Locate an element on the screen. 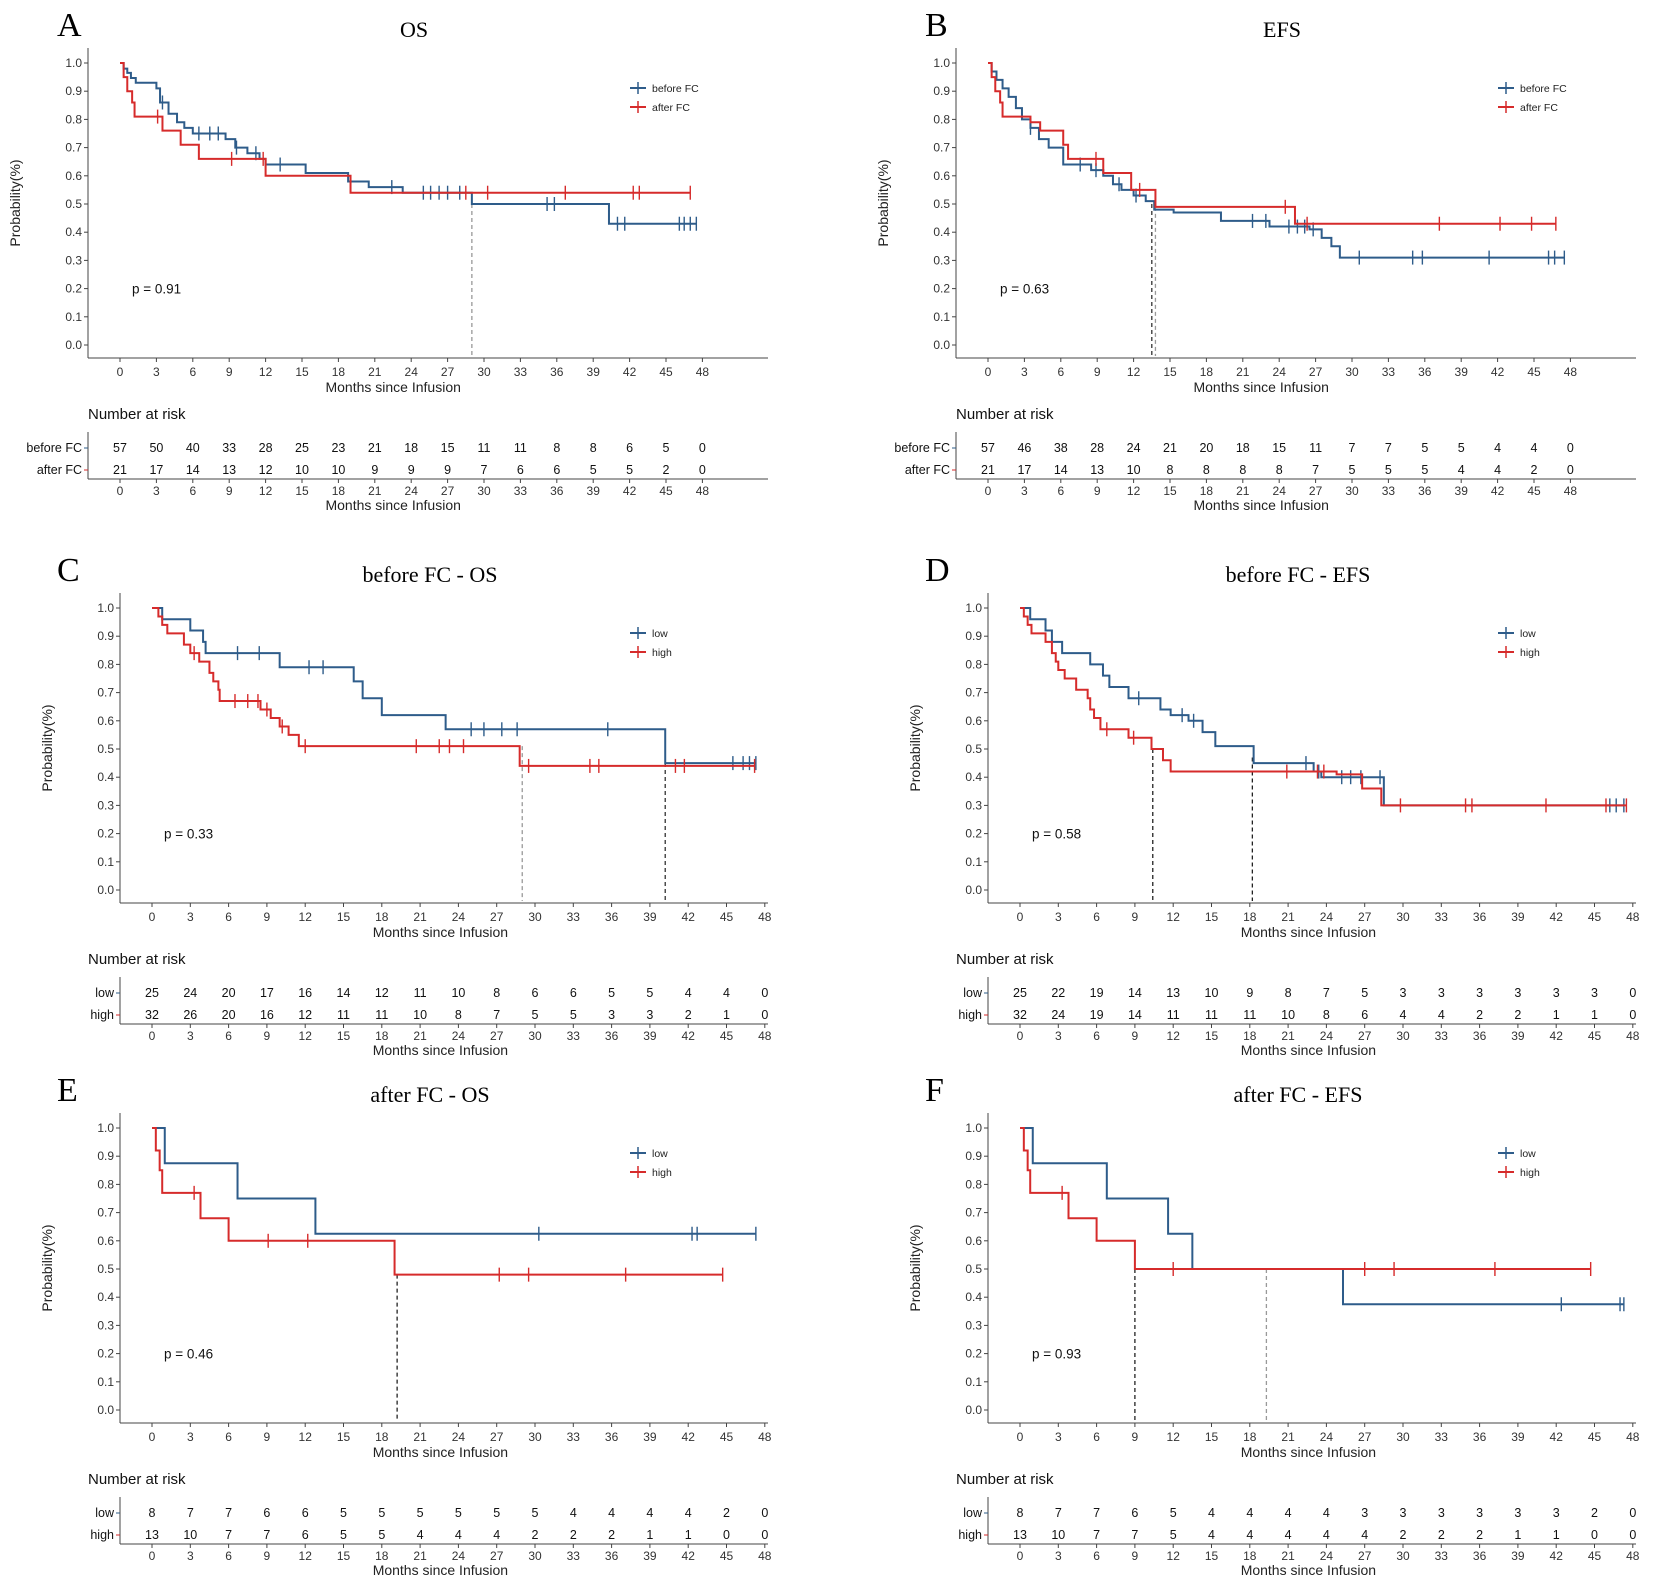 The height and width of the screenshot is (1586, 1673). x-tick-label: 27 is located at coordinates (497, 1437).